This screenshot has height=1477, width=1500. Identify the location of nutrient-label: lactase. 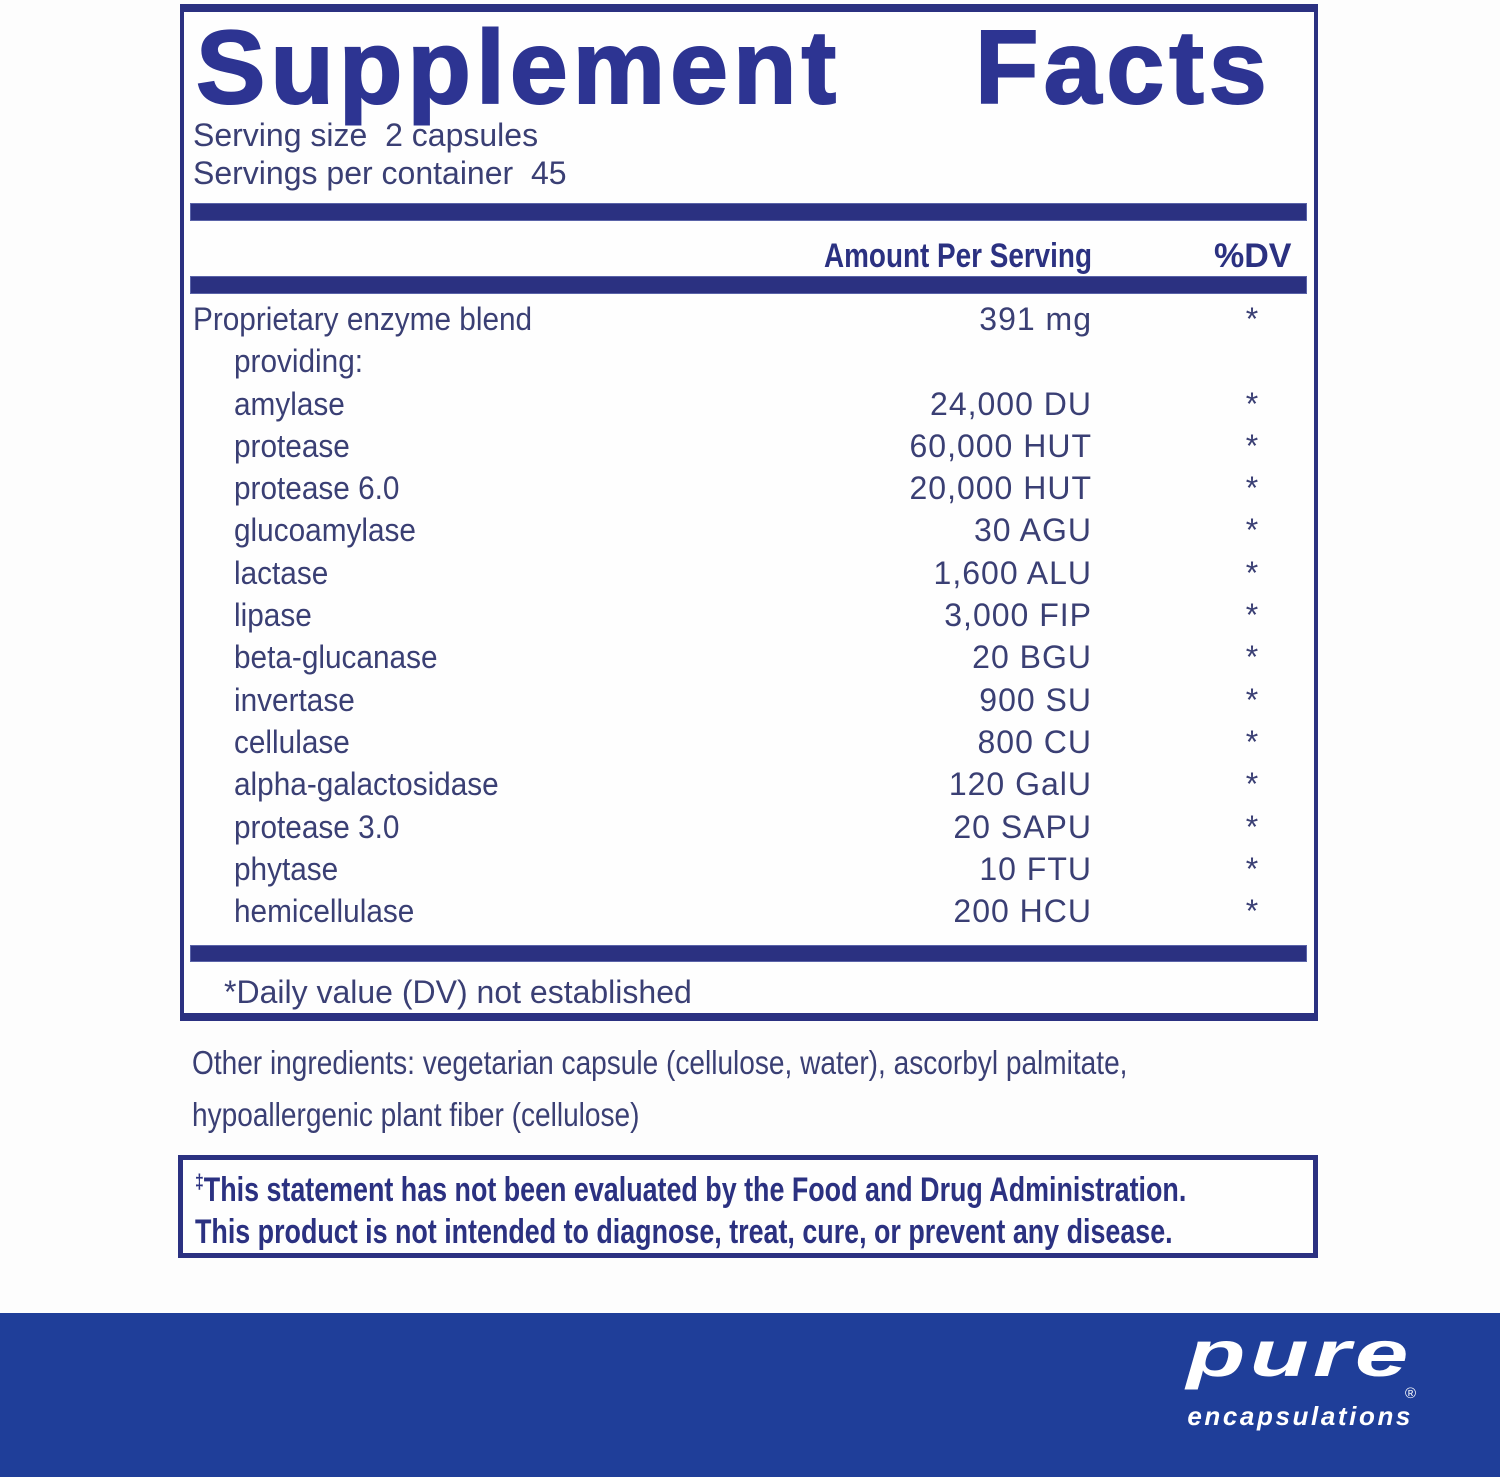
(281, 572).